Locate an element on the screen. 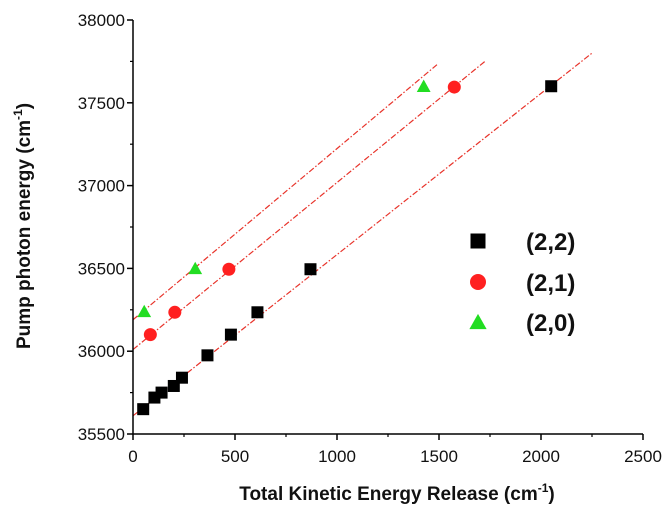 This screenshot has height=515, width=669. x-tick-label: 2500 is located at coordinates (643, 456).